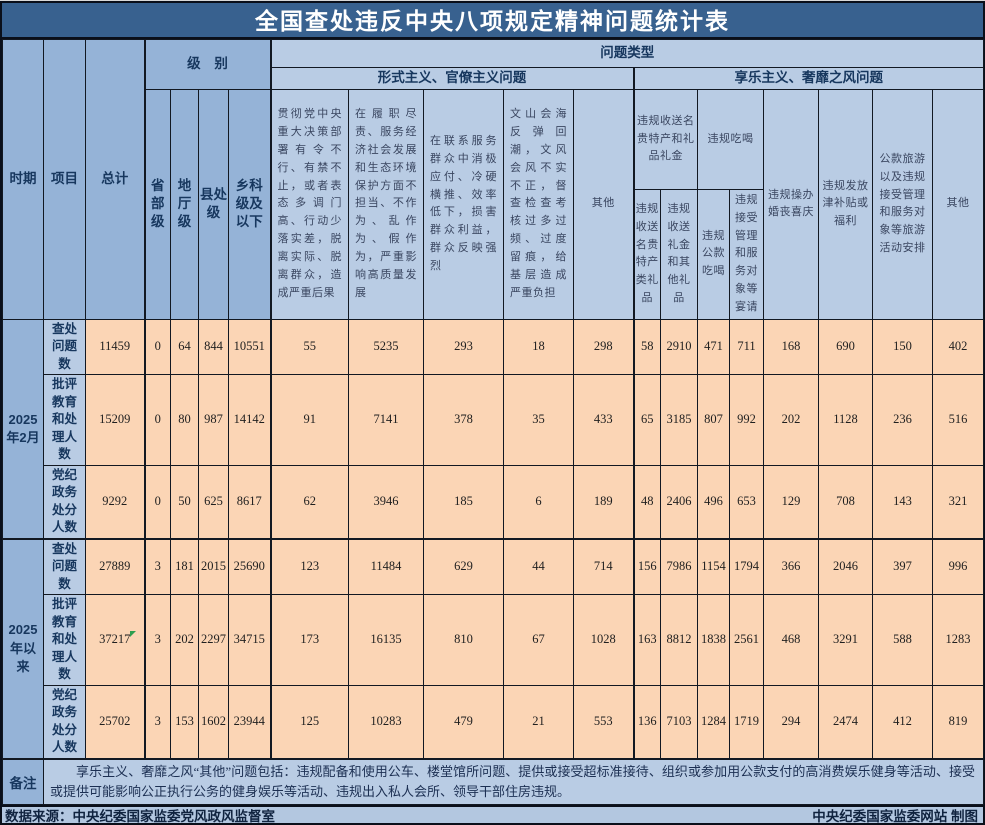 The height and width of the screenshot is (825, 985). What do you see at coordinates (64, 566) in the screenshot?
I see `item-cell: 查处问题数` at bounding box center [64, 566].